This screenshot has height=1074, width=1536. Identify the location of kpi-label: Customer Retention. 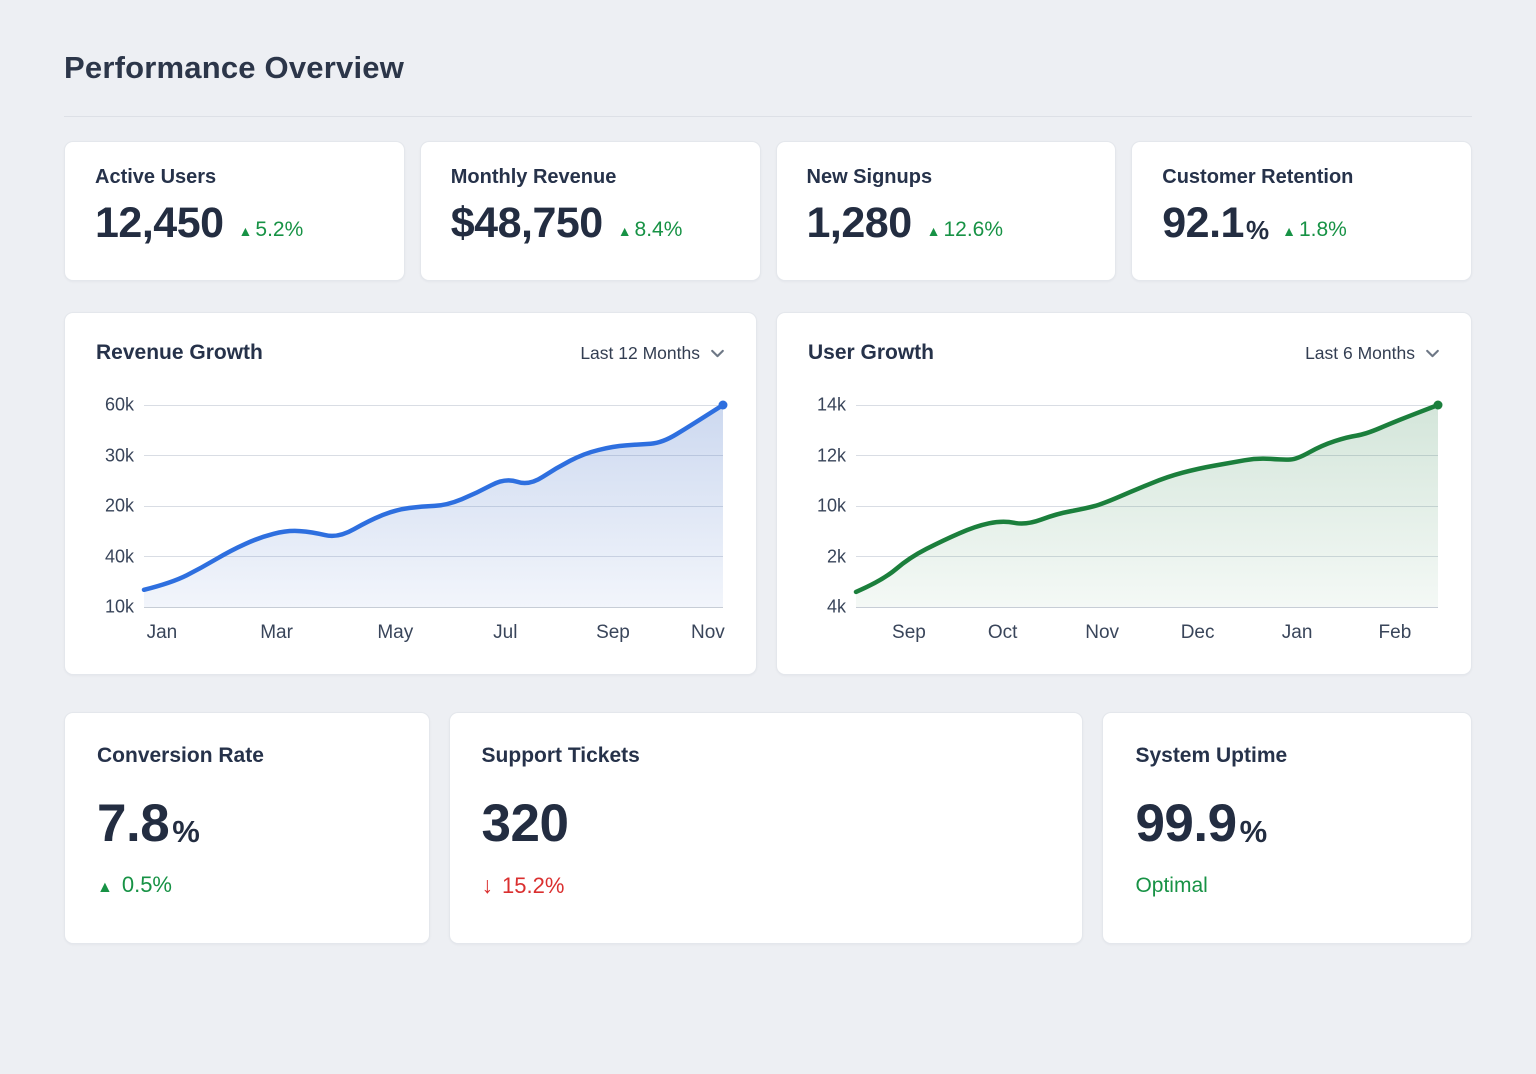
(1258, 177).